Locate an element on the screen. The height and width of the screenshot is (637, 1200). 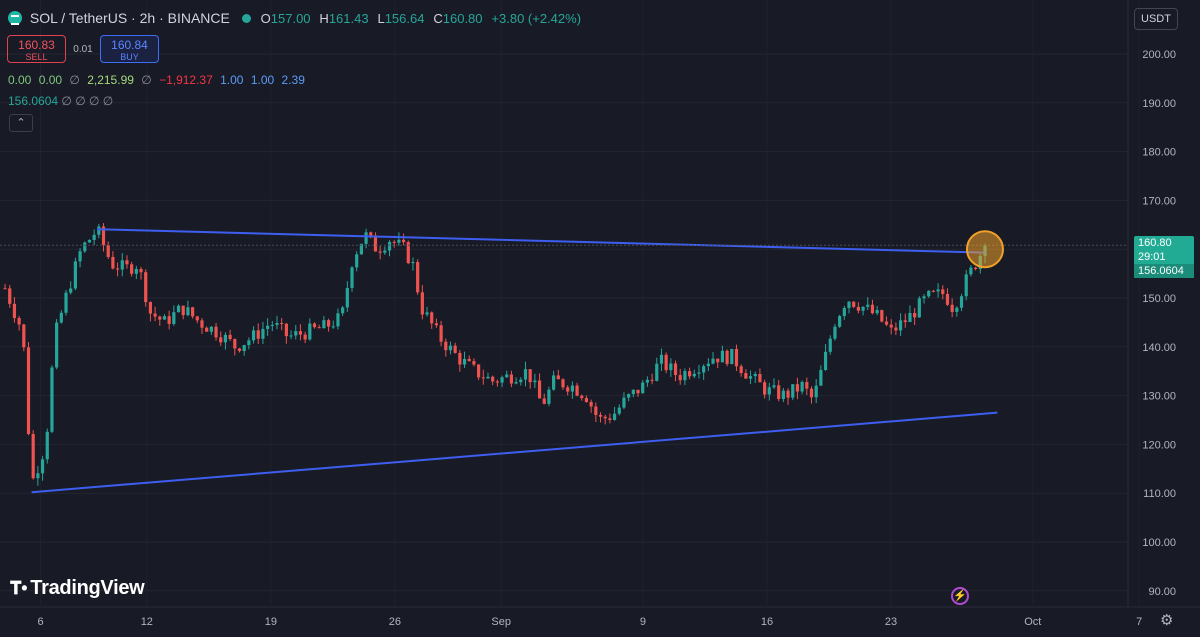
chevron-up-icon: ⌃ is located at coordinates (21, 123).